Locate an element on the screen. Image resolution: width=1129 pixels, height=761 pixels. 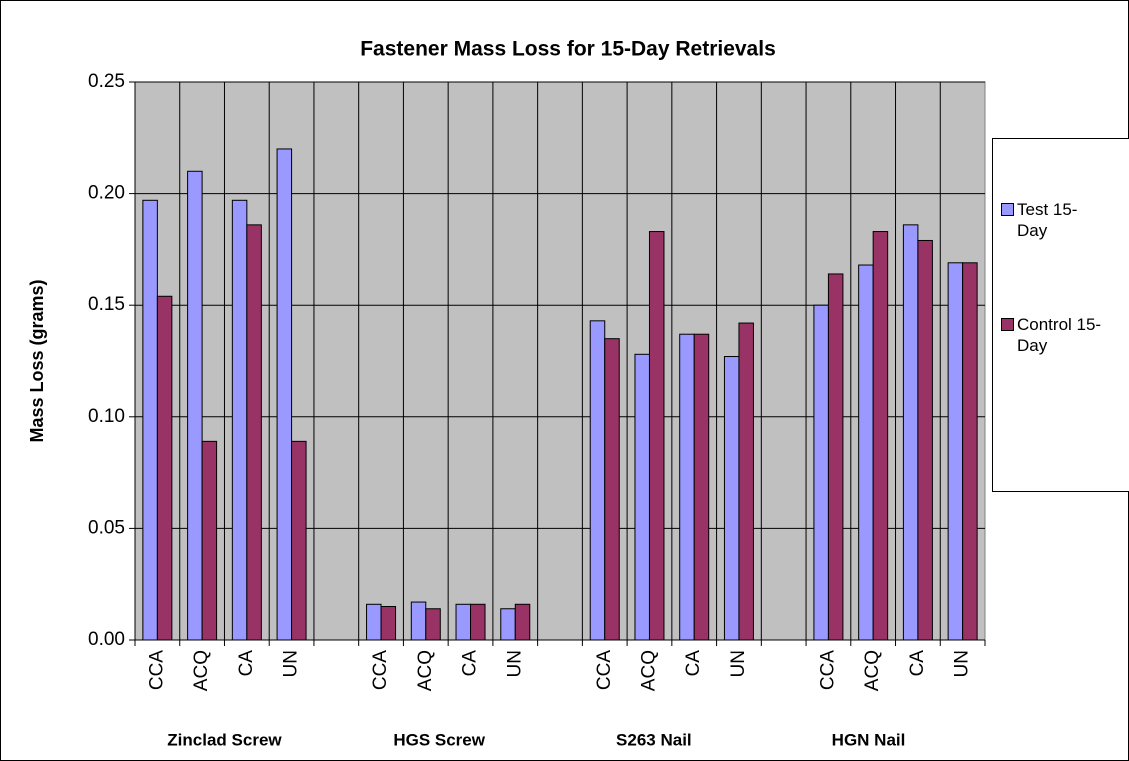
group-label: HGS Screw is located at coordinates (439, 739).